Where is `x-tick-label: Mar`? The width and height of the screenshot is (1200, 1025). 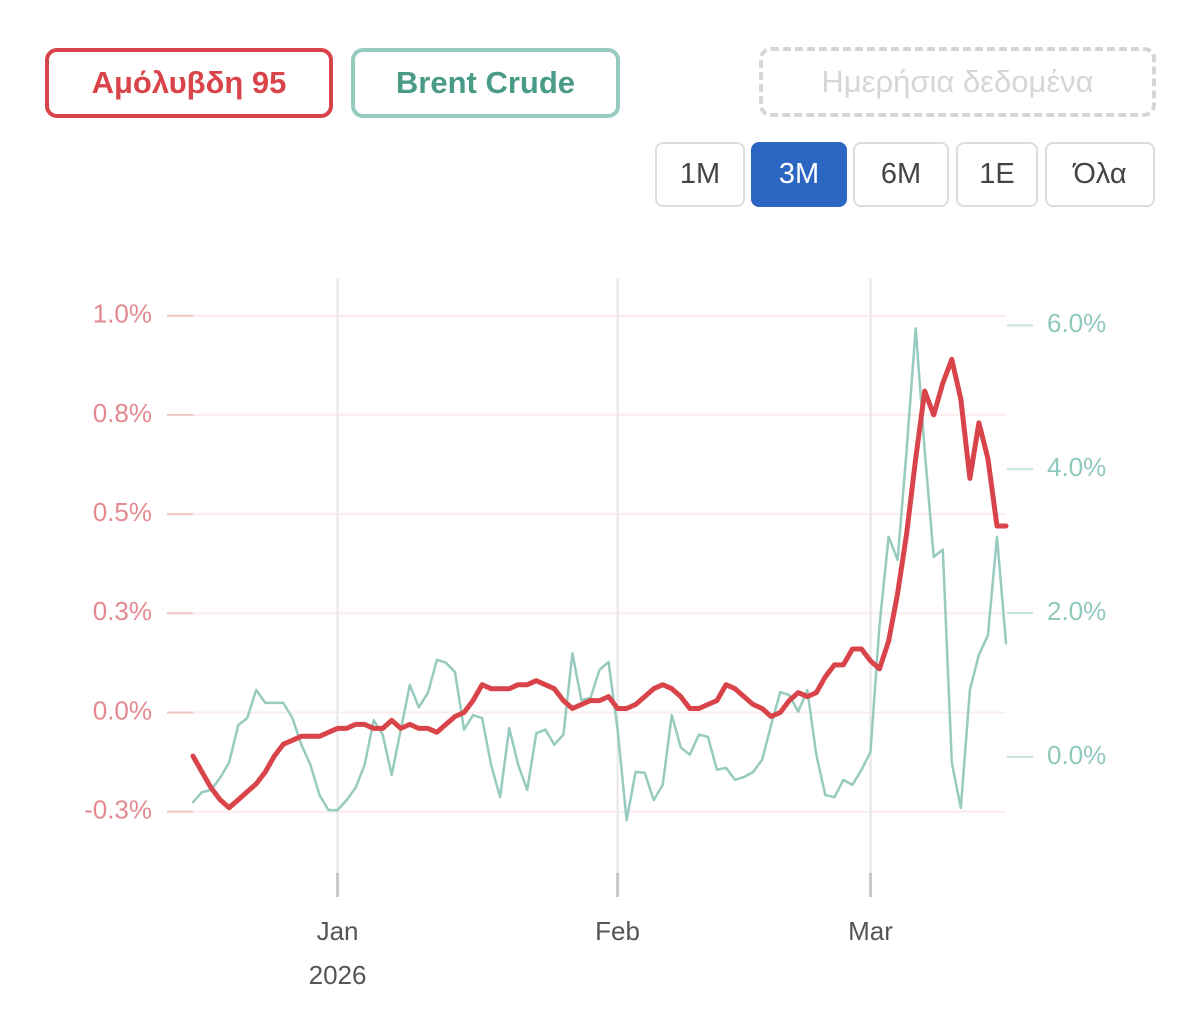 x-tick-label: Mar is located at coordinates (870, 931).